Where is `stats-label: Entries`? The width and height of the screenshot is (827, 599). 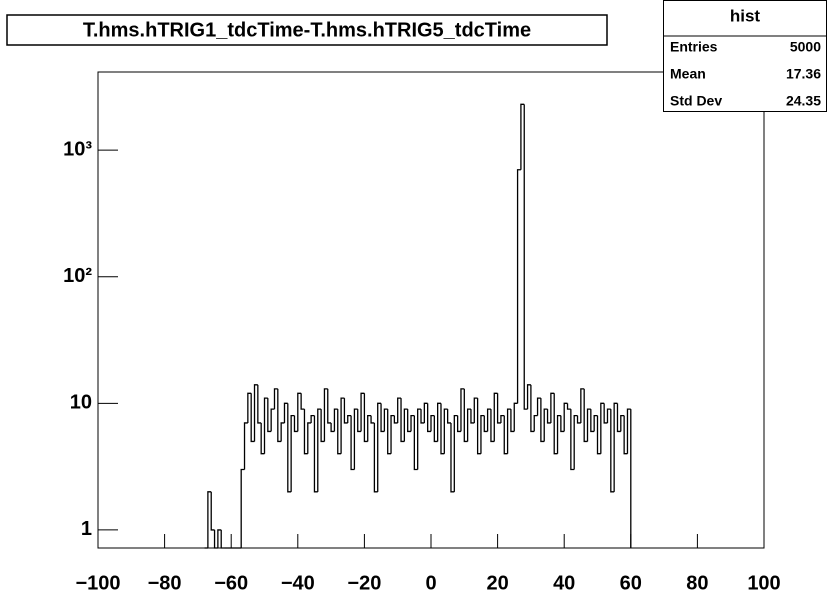
stats-label: Entries is located at coordinates (694, 47).